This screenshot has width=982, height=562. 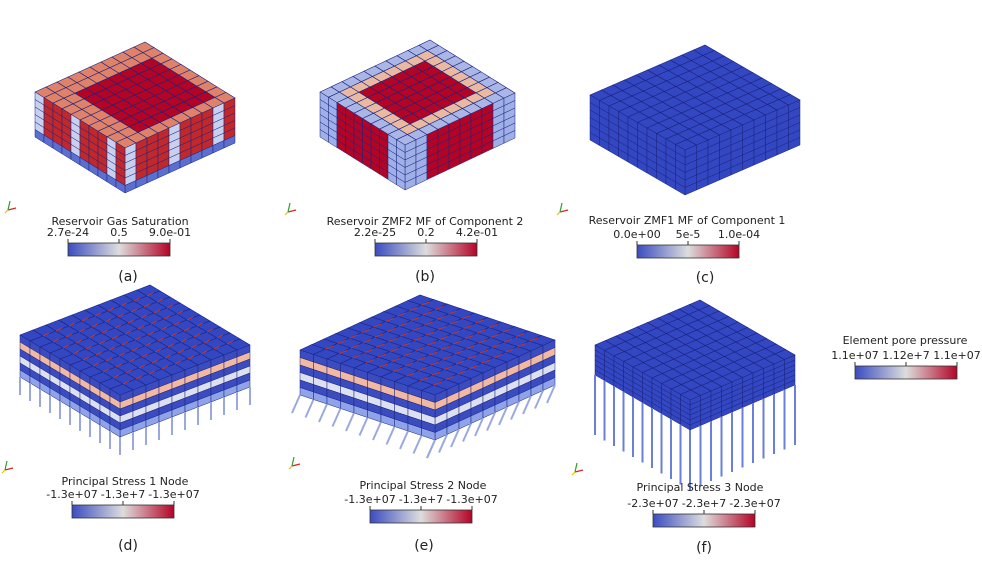 What do you see at coordinates (906, 372) in the screenshot?
I see `colorbar` at bounding box center [906, 372].